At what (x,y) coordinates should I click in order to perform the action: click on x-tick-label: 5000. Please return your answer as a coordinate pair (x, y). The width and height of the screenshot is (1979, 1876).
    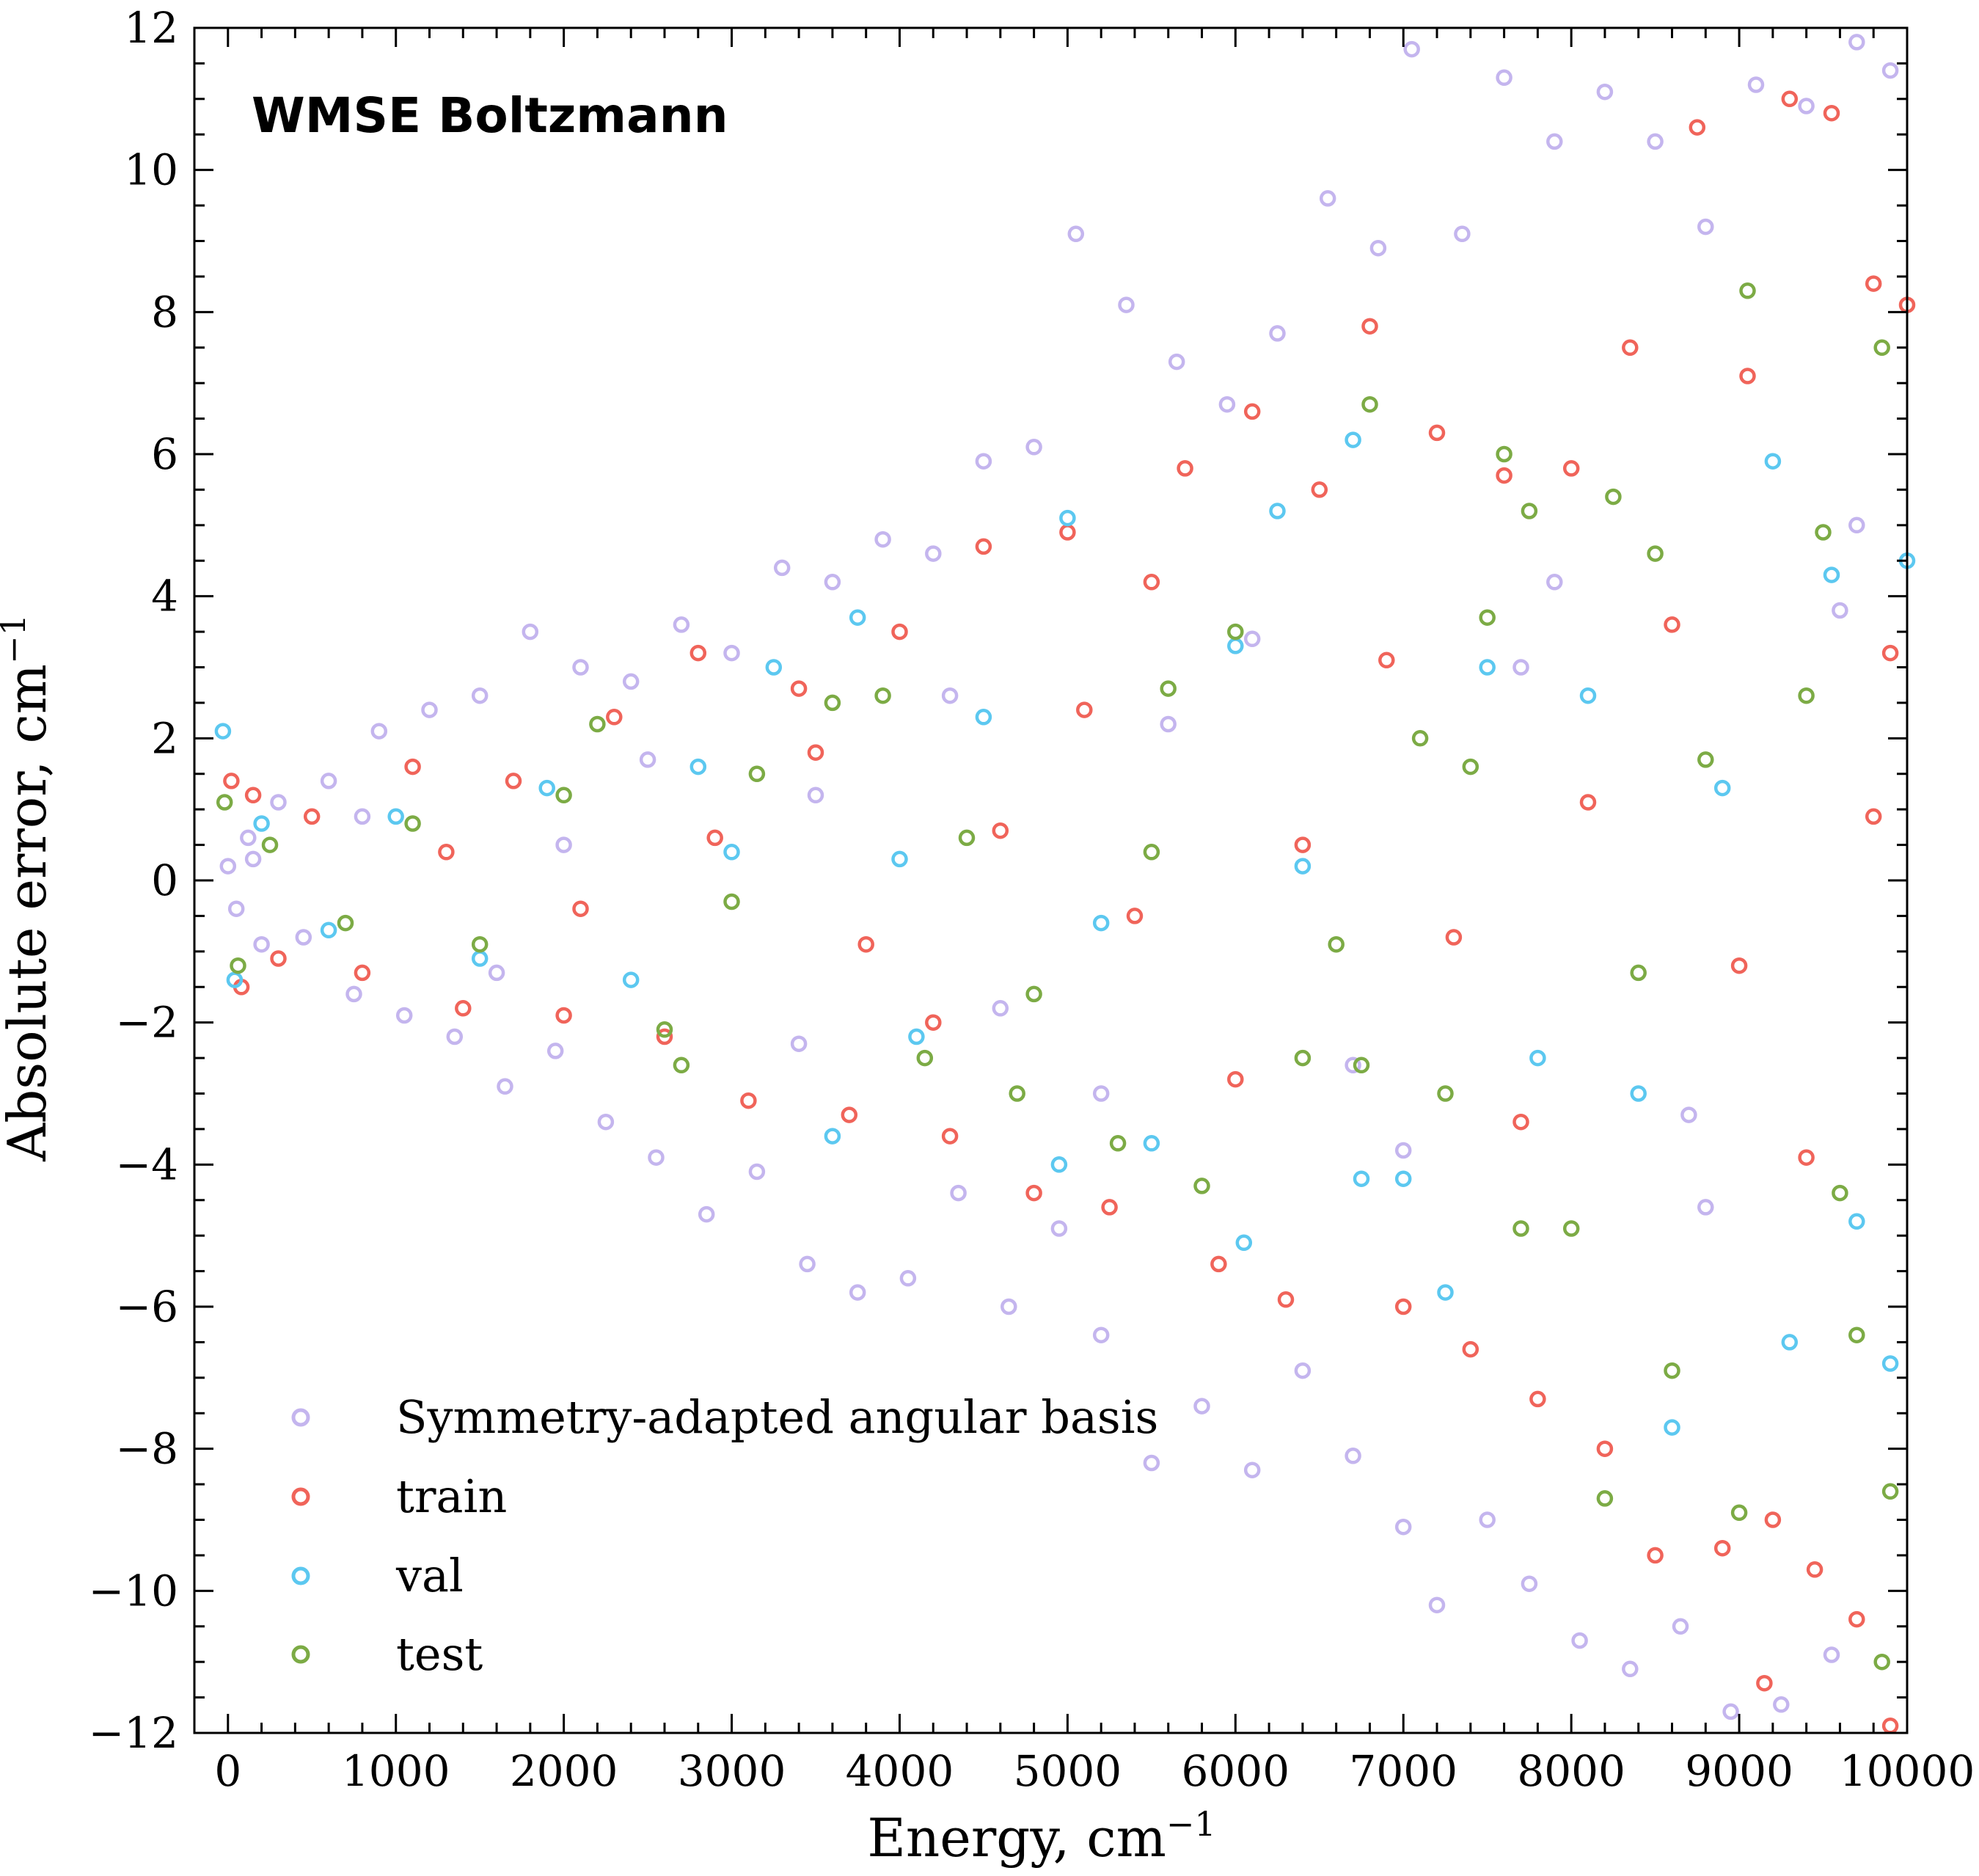
    Looking at the image, I should click on (1068, 1771).